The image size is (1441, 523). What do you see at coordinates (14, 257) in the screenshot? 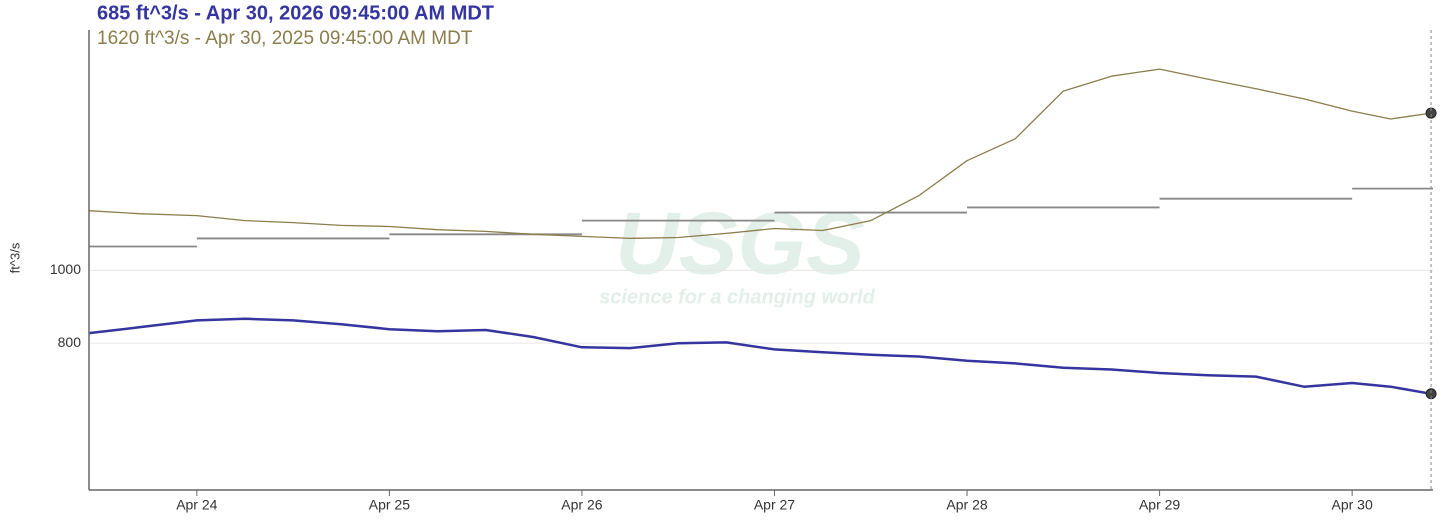
I see `y-axis-label: ft^3/s` at bounding box center [14, 257].